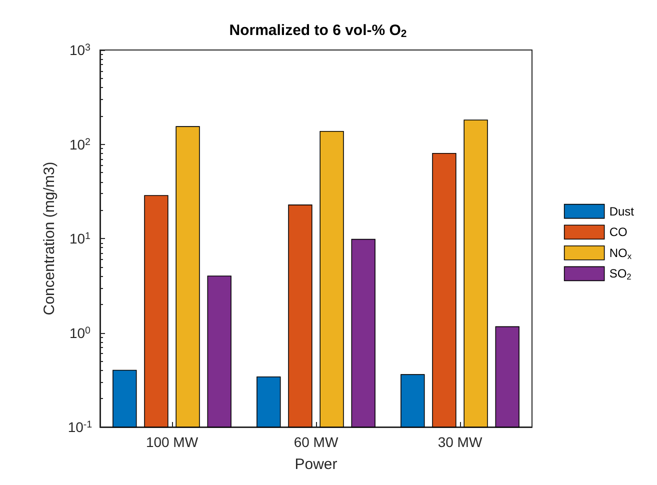 The height and width of the screenshot is (485, 657). What do you see at coordinates (316, 442) in the screenshot?
I see `x-tick-label: 60 MW` at bounding box center [316, 442].